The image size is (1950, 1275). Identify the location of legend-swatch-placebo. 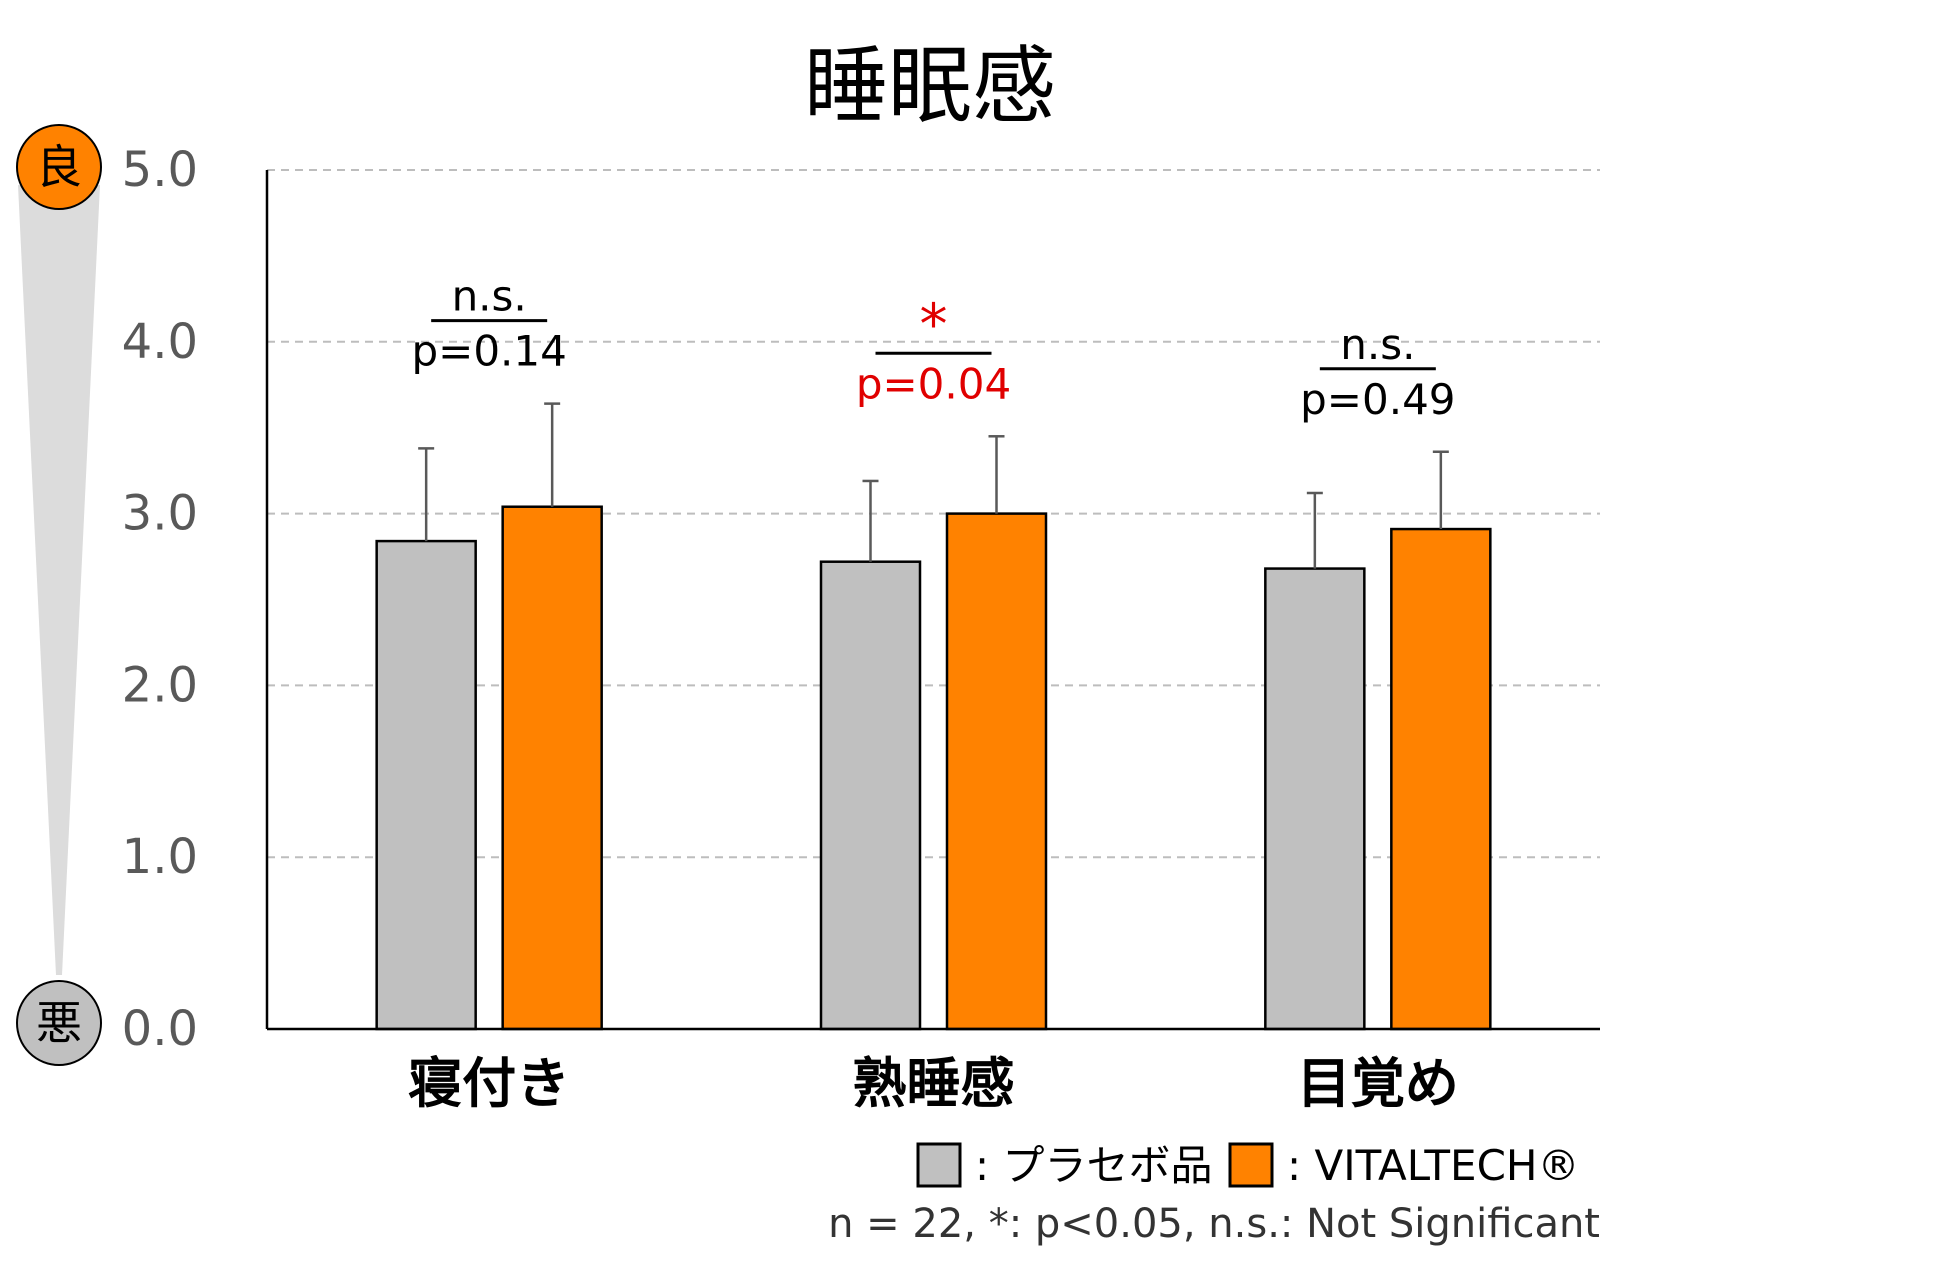
(939, 1165).